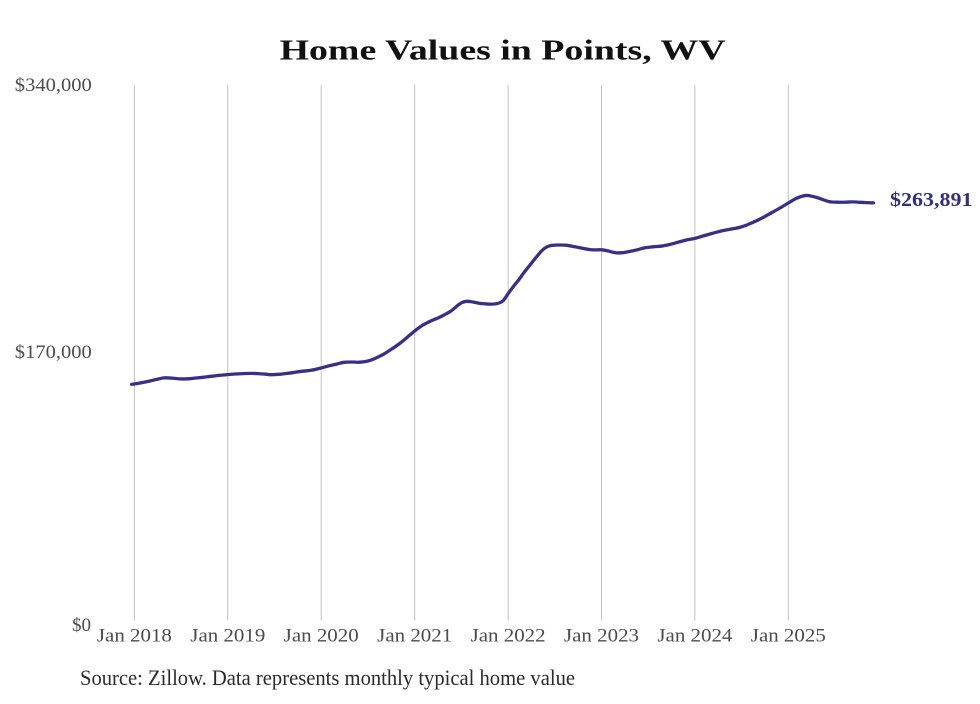  What do you see at coordinates (508, 636) in the screenshot?
I see `svg-text: Jan 2022` at bounding box center [508, 636].